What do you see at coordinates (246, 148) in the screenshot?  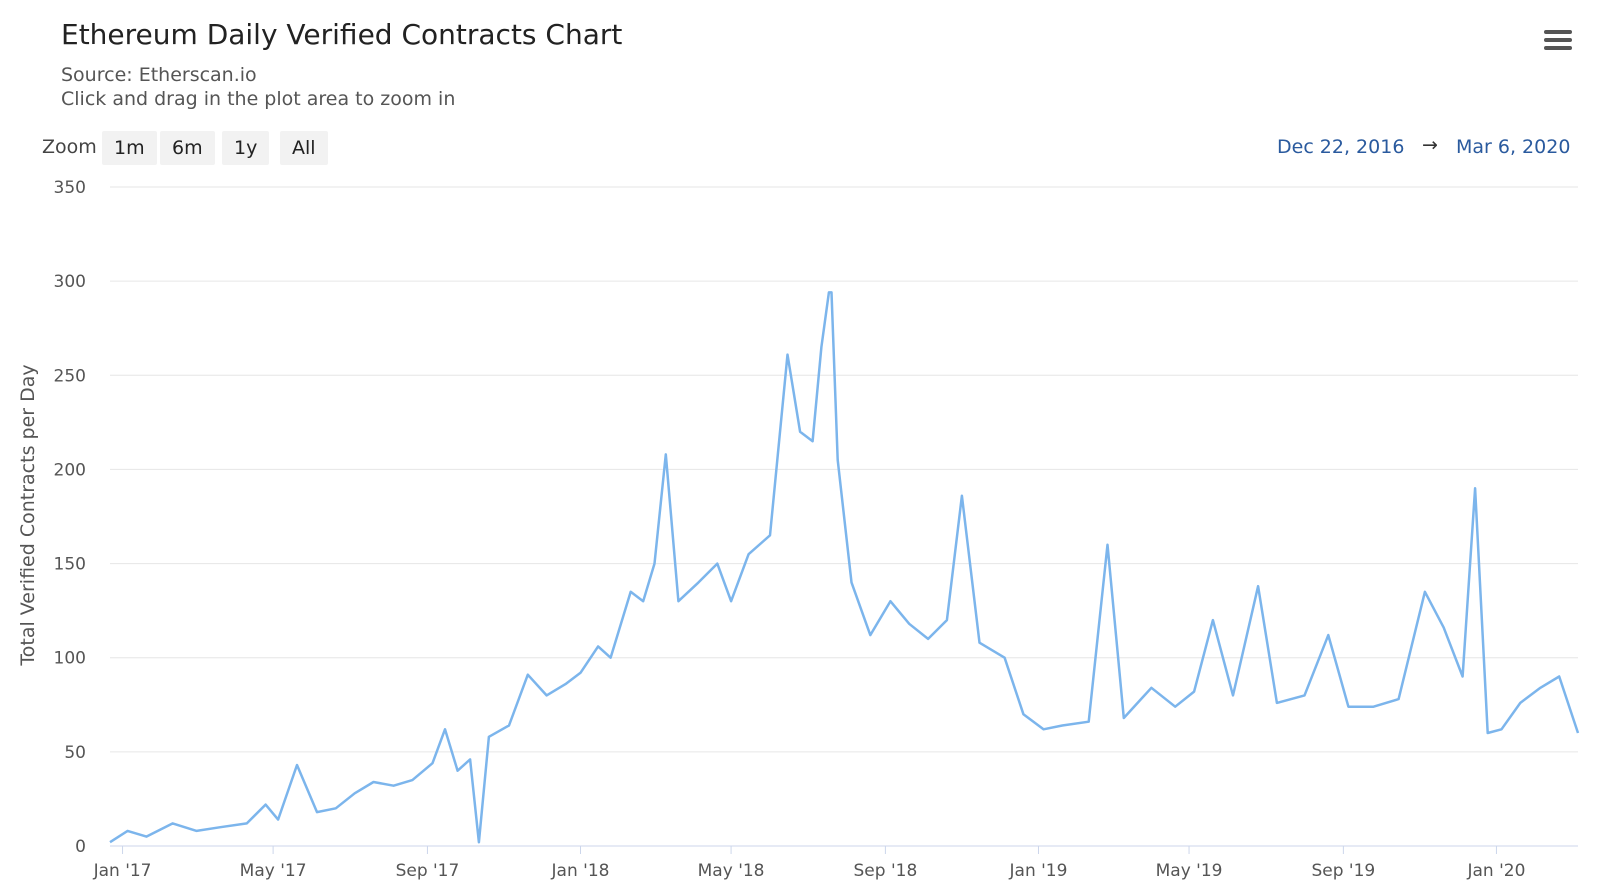 I see `zoom-1y-button: 1y` at bounding box center [246, 148].